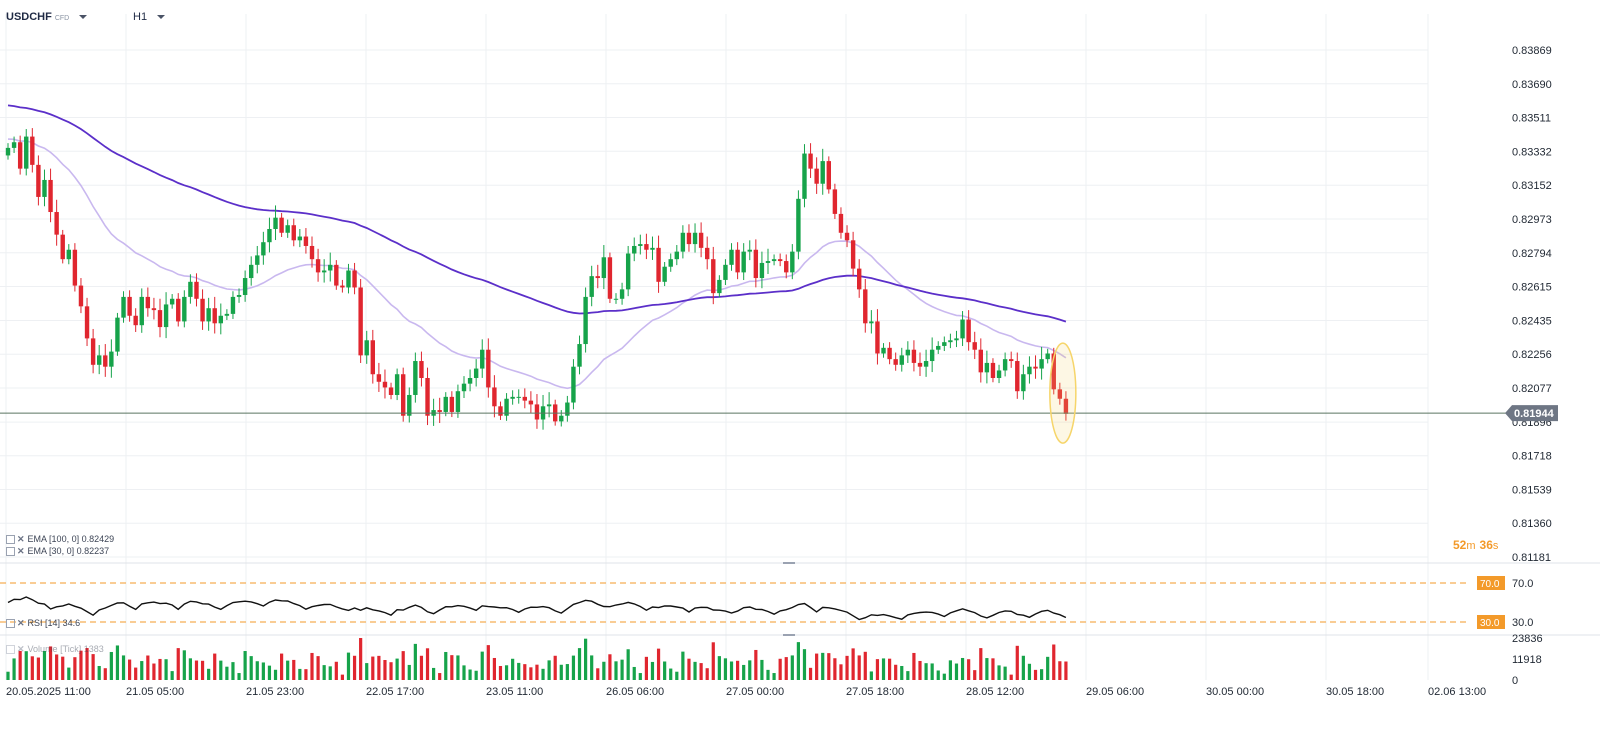  What do you see at coordinates (149, 17) in the screenshot?
I see `timeframe-selector: H1` at bounding box center [149, 17].